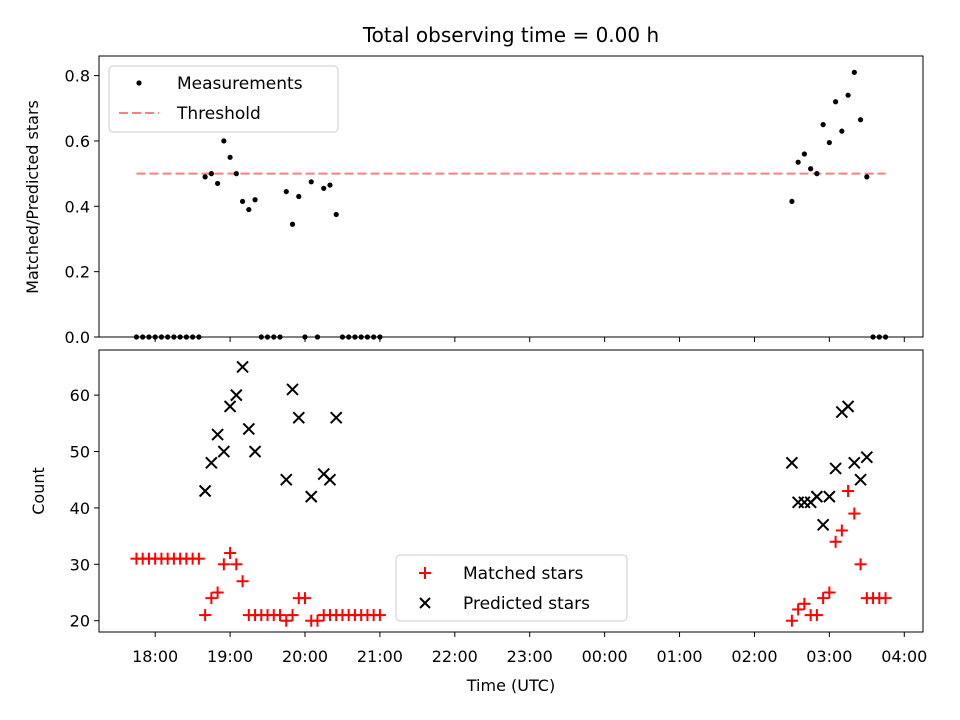  I want to click on ratio-legend-box, so click(223, 99).